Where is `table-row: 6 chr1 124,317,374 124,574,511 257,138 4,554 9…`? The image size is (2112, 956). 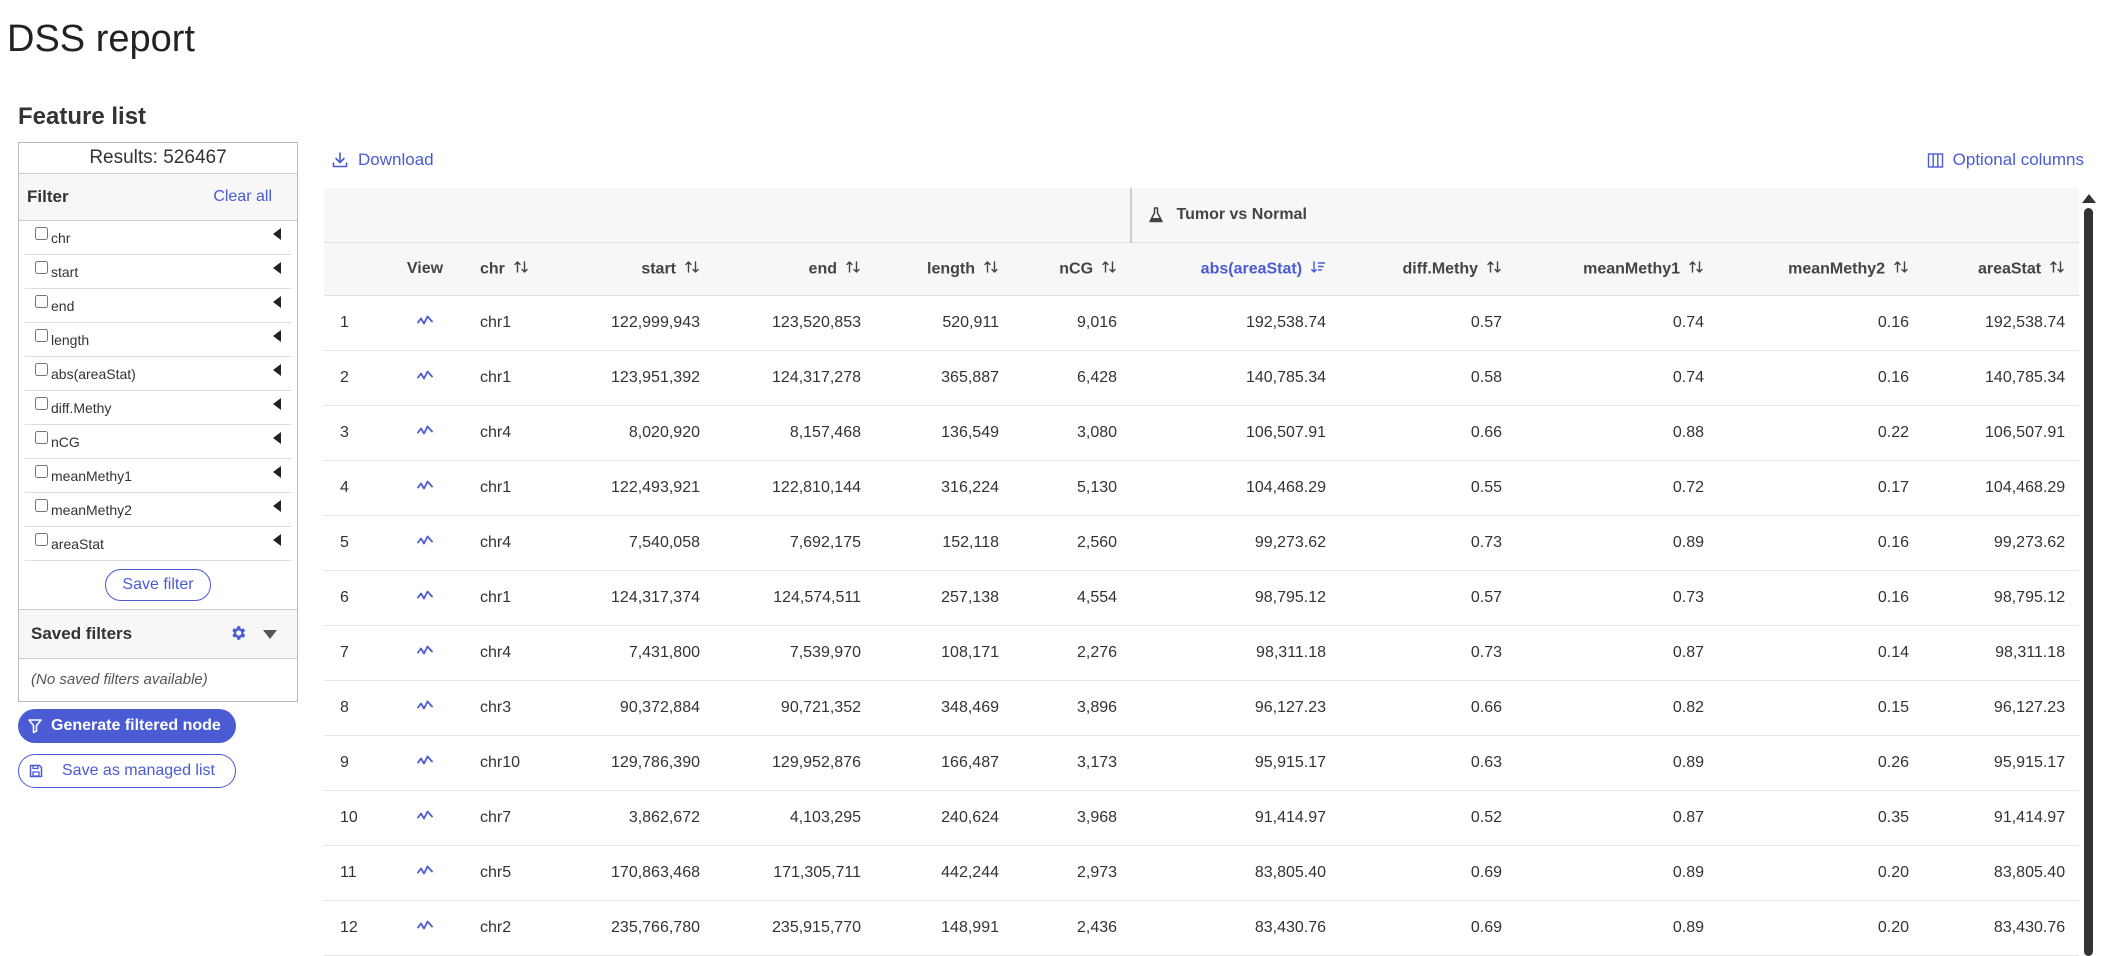
table-row: 6 chr1 124,317,374 124,574,511 257,138 4,554 9… is located at coordinates (1201, 598).